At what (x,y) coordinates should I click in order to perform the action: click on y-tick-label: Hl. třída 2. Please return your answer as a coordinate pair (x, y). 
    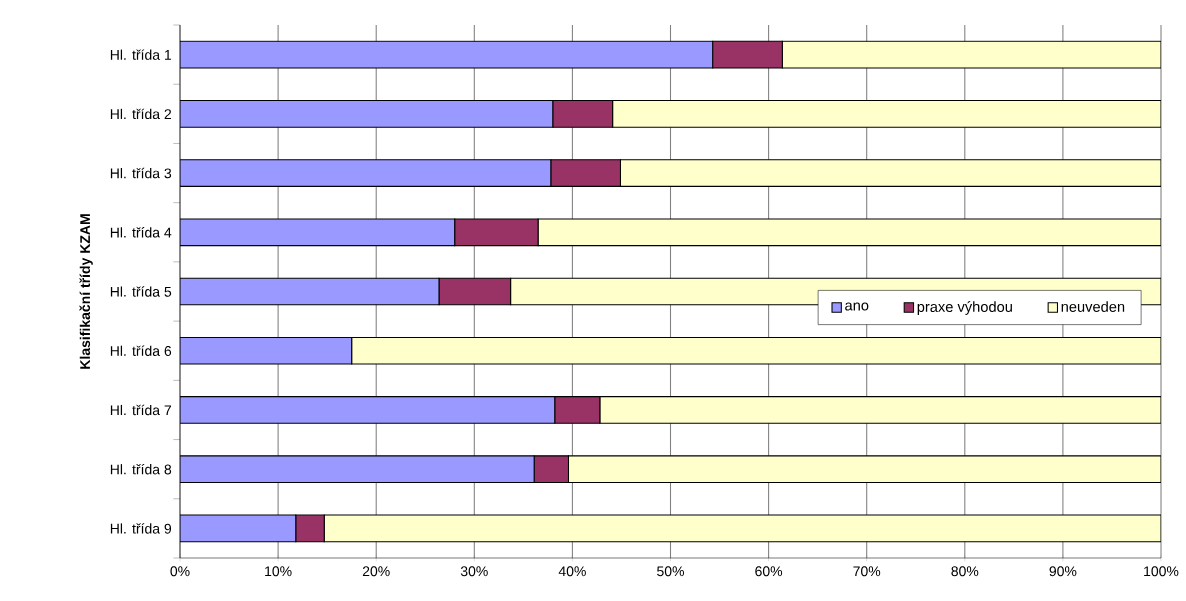
    Looking at the image, I should click on (141, 114).